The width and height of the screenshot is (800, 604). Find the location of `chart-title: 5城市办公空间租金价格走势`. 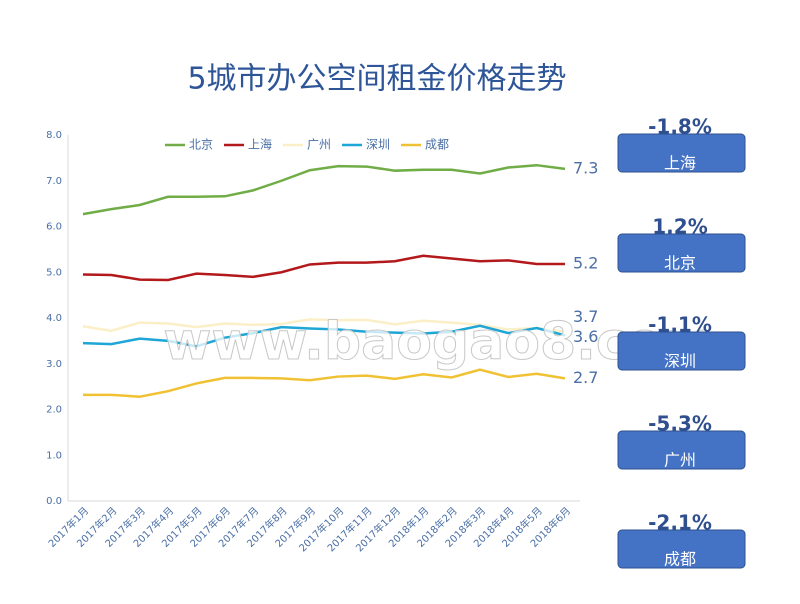

chart-title: 5城市办公空间租金价格走势 is located at coordinates (376, 79).